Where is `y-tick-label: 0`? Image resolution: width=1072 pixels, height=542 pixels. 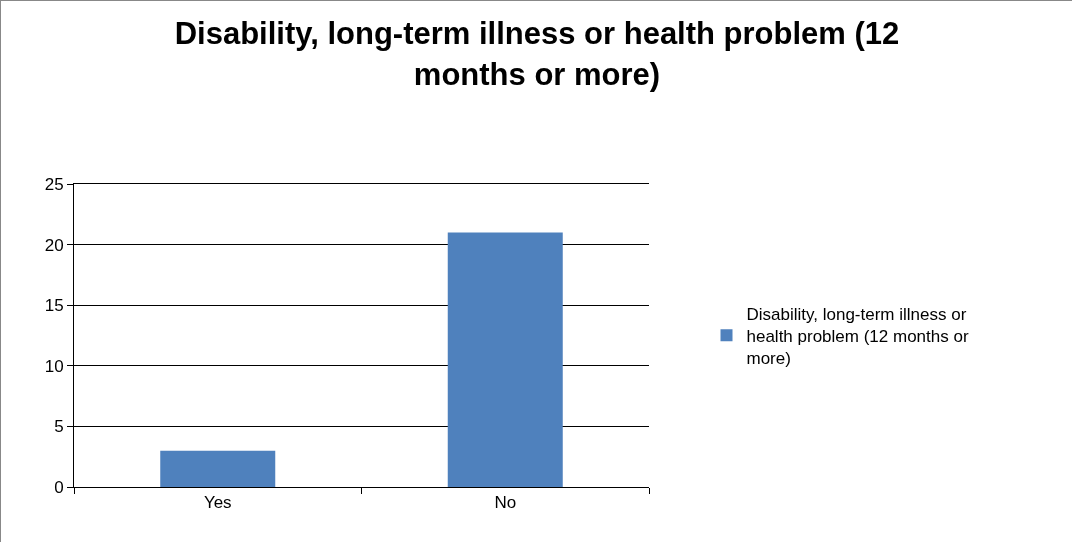 y-tick-label: 0 is located at coordinates (59, 487).